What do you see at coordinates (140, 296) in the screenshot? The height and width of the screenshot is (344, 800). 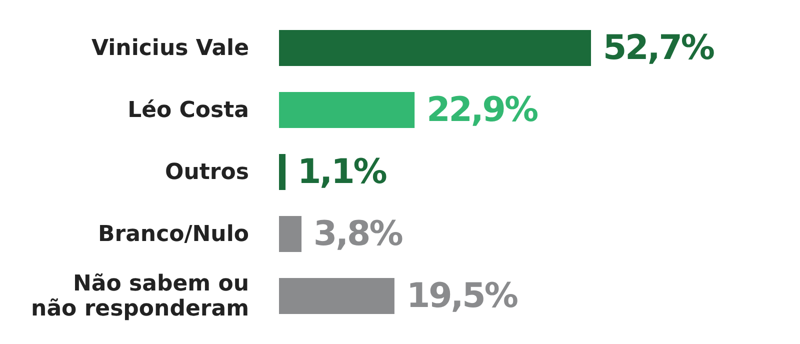 I see `y-tick-label: Não sabem ou não responderam` at bounding box center [140, 296].